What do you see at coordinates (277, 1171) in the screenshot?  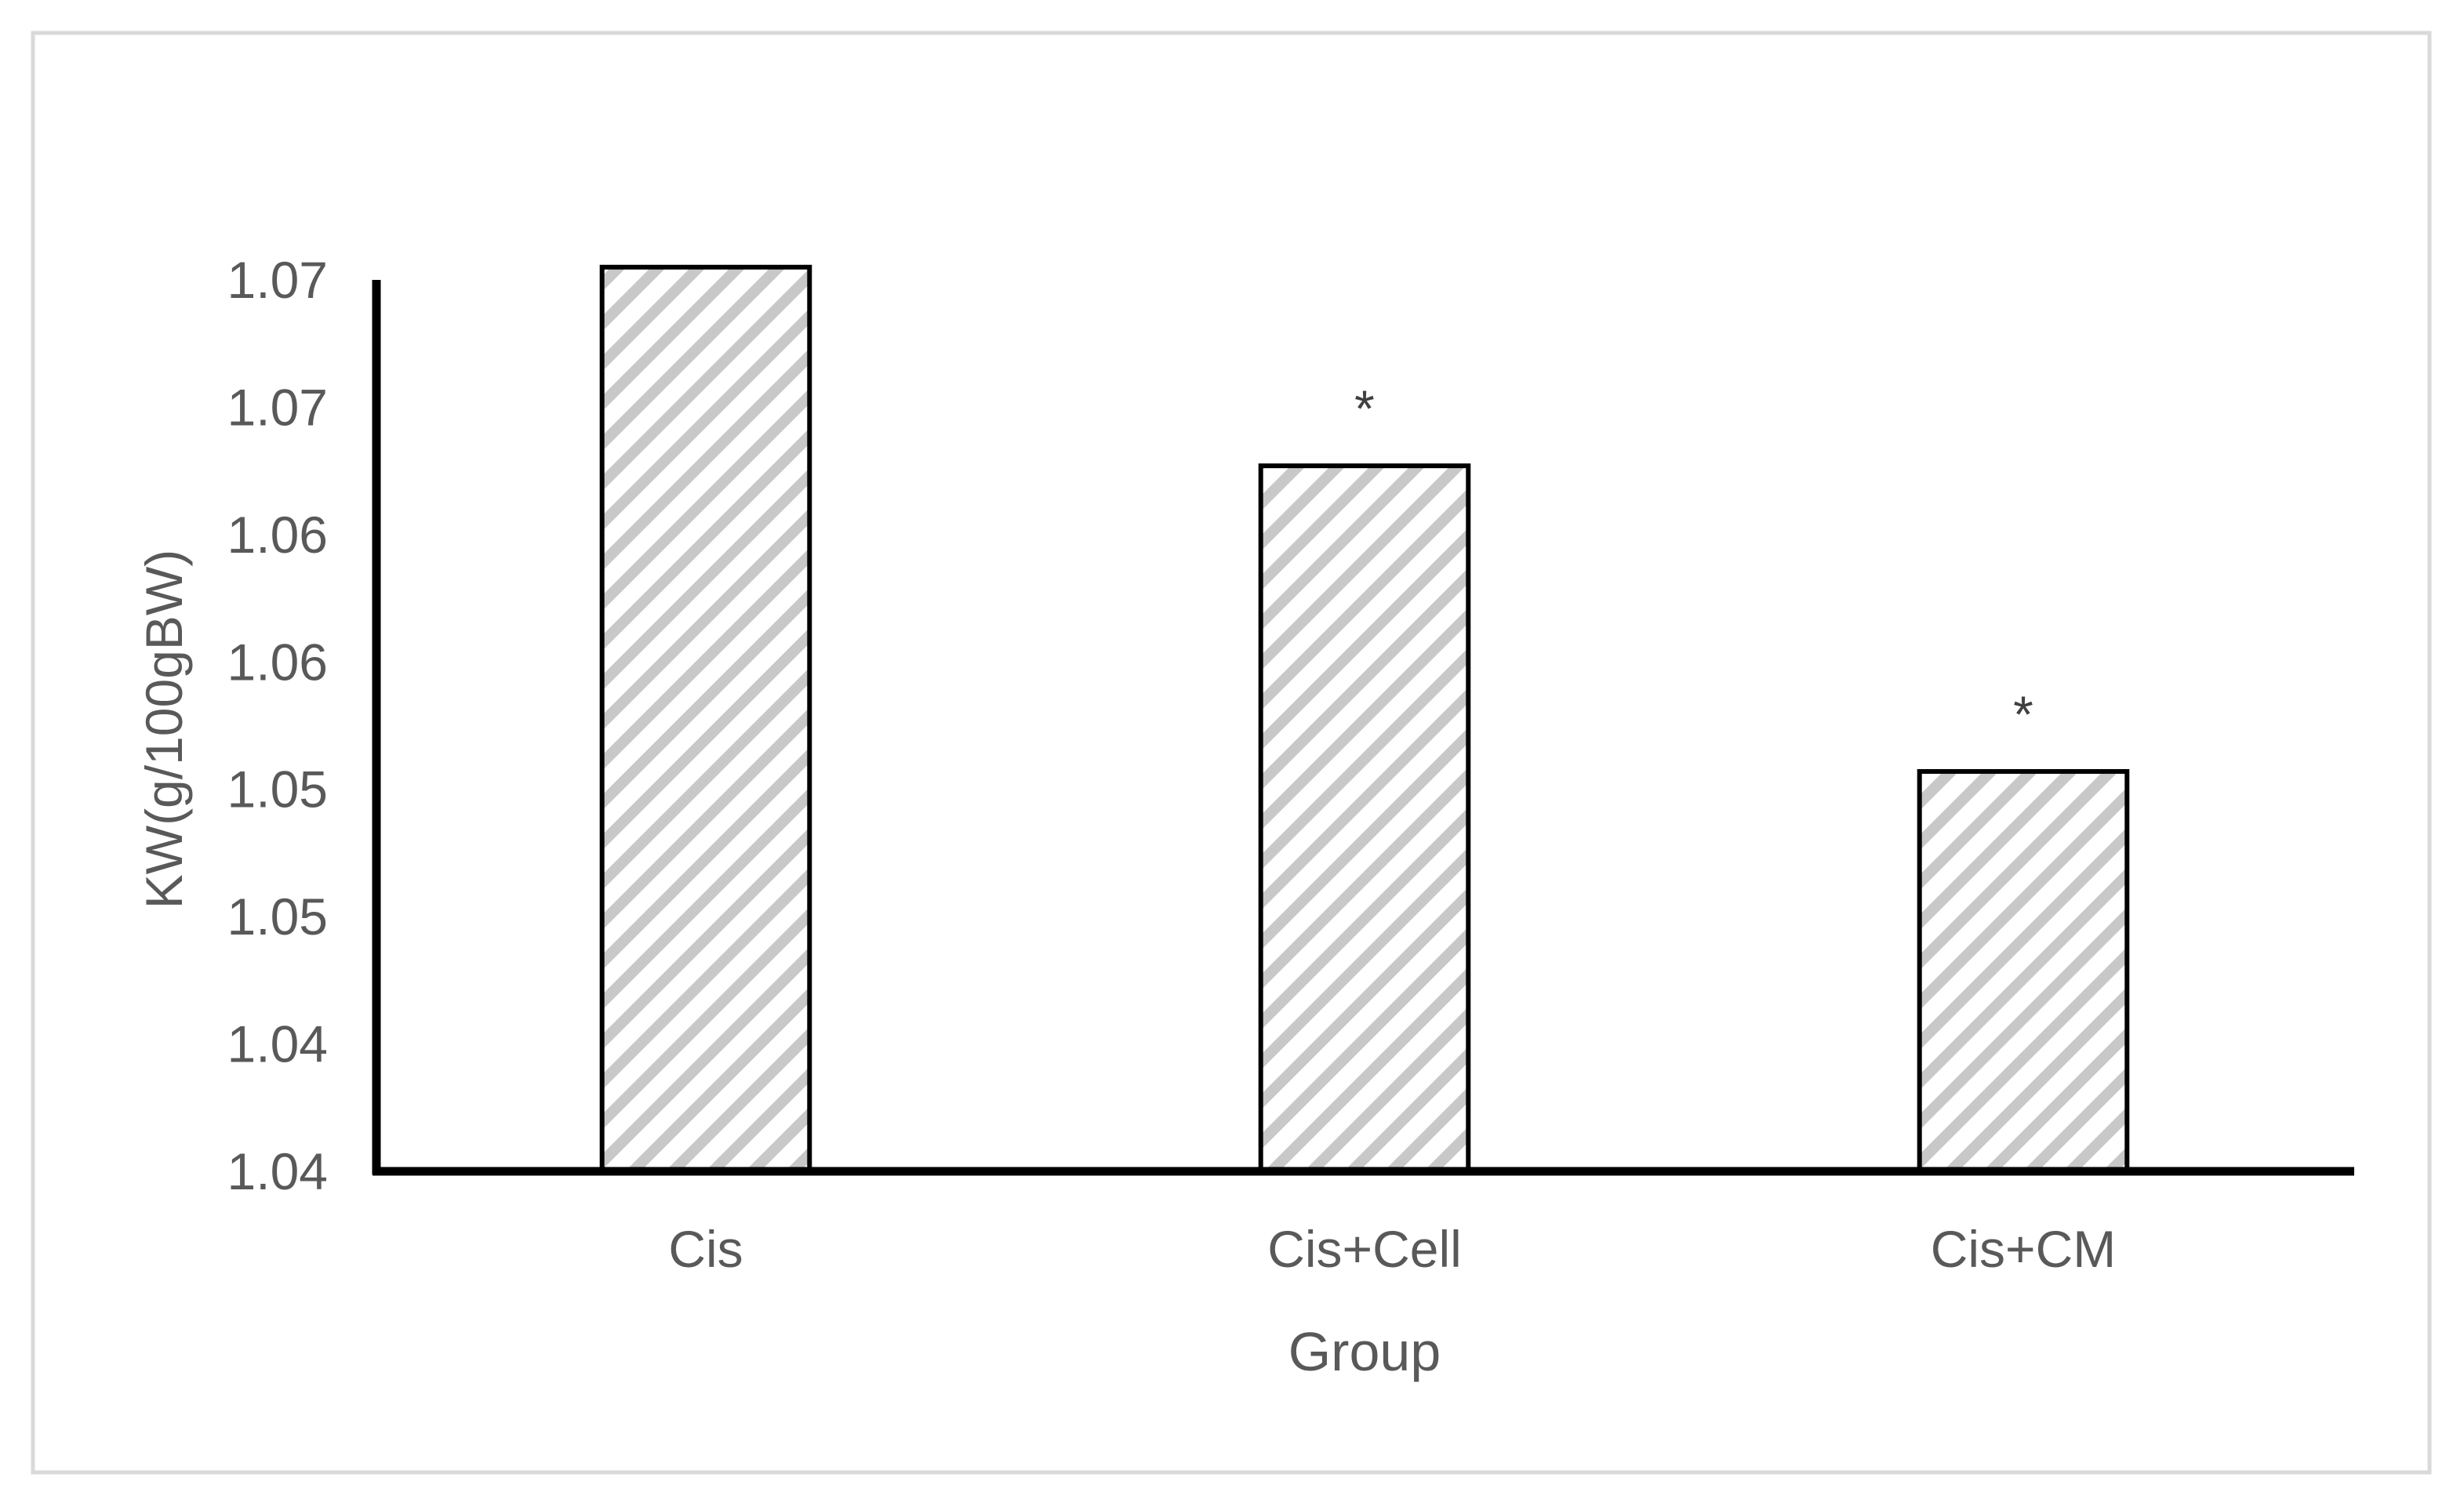 I see `y-tick-label-0: 1.04` at bounding box center [277, 1171].